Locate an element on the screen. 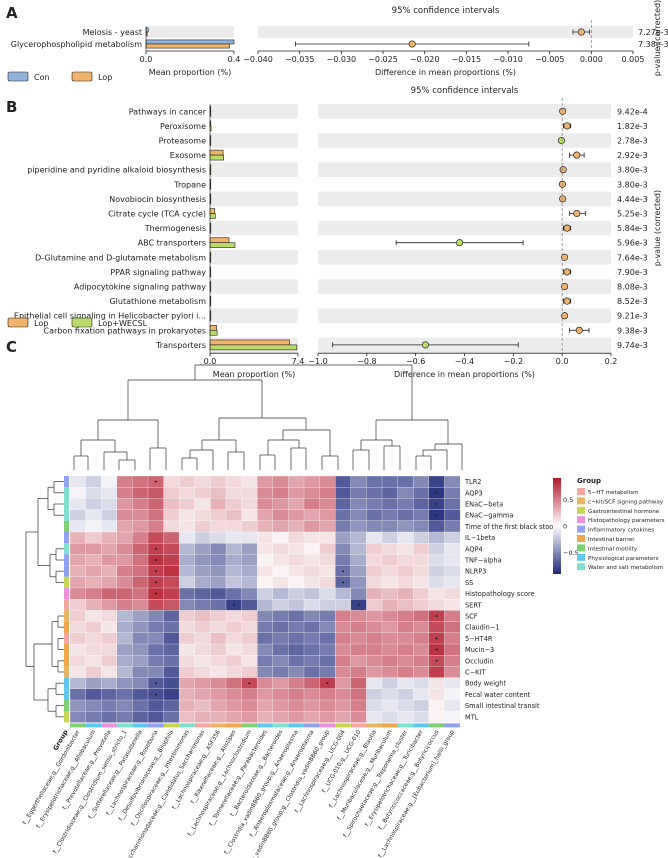 Image resolution: width=668 pixels, height=858 pixels. category-label: Glutathione metabolism is located at coordinates (157, 301).